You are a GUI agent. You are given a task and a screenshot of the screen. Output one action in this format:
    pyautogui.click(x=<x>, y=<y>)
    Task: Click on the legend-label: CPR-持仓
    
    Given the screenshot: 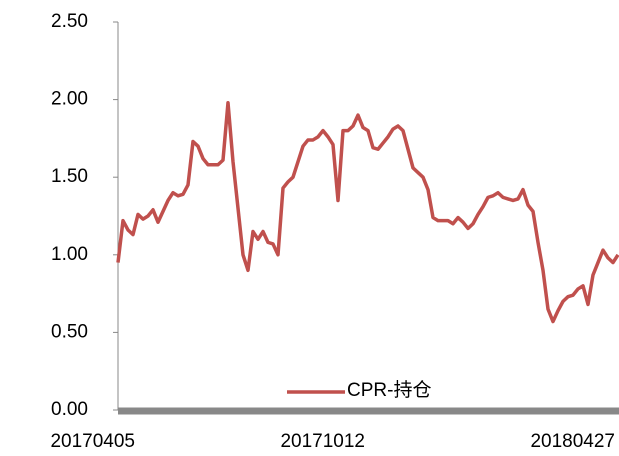 What is the action you would take?
    pyautogui.click(x=389, y=390)
    